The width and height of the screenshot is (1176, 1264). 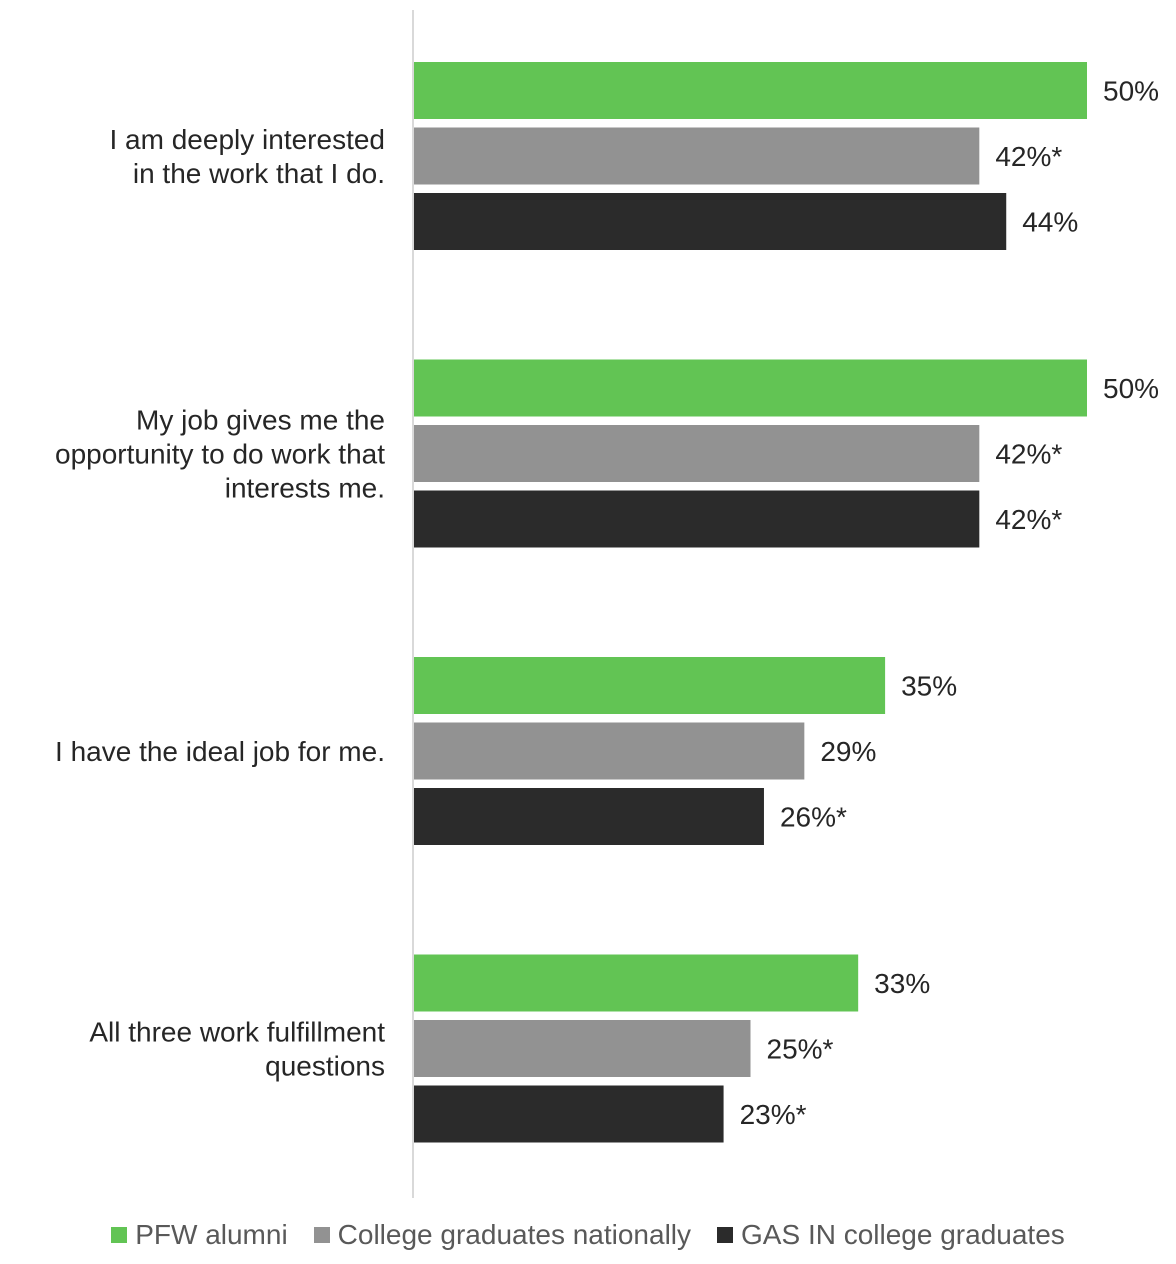 I want to click on data-label-pfw-alumni-4: 33%, so click(x=902, y=983).